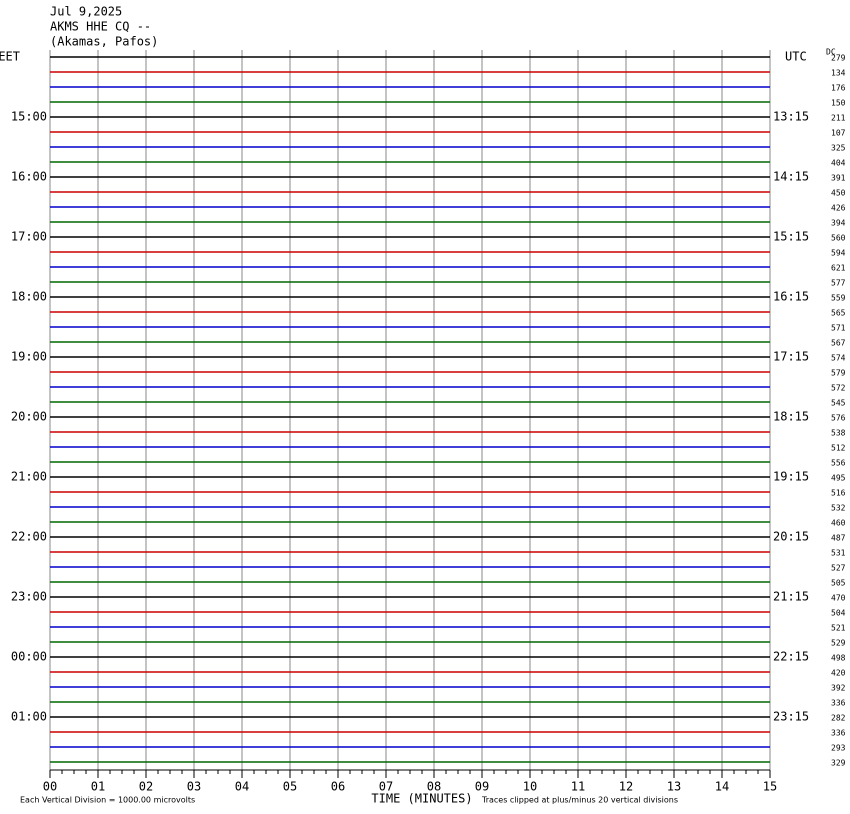 Image resolution: width=850 pixels, height=814 pixels. Describe the element at coordinates (722, 787) in the screenshot. I see `x-tick-label: 14` at that location.